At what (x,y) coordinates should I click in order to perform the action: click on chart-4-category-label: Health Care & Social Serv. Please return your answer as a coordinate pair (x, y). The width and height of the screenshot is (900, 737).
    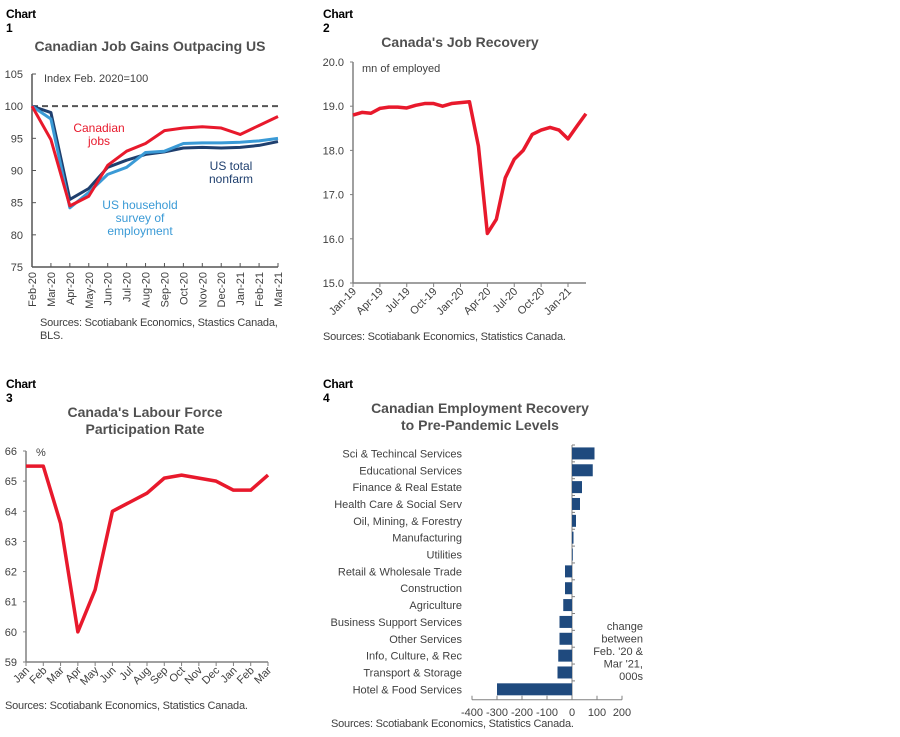
    Looking at the image, I should click on (398, 505).